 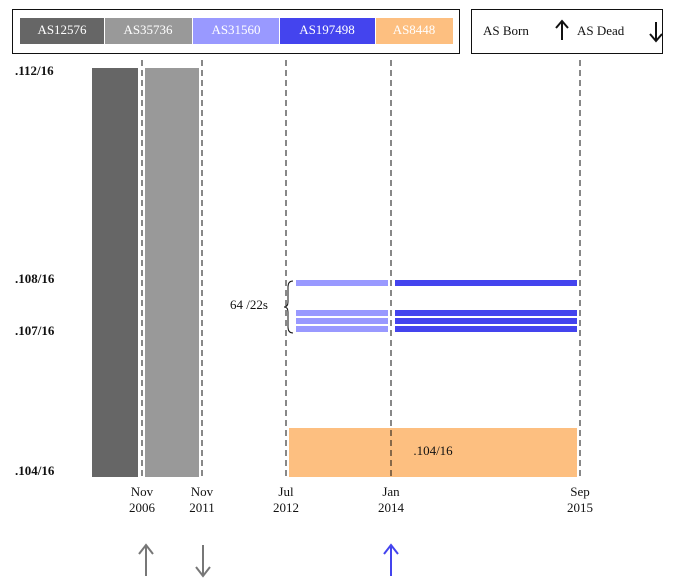 What do you see at coordinates (506, 30) in the screenshot?
I see `born-label: AS Born` at bounding box center [506, 30].